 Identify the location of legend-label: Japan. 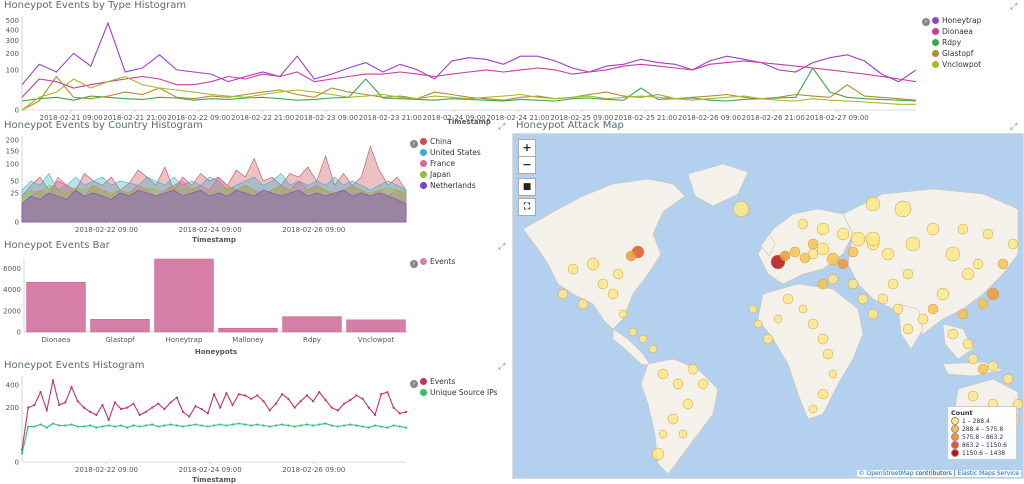
(440, 174).